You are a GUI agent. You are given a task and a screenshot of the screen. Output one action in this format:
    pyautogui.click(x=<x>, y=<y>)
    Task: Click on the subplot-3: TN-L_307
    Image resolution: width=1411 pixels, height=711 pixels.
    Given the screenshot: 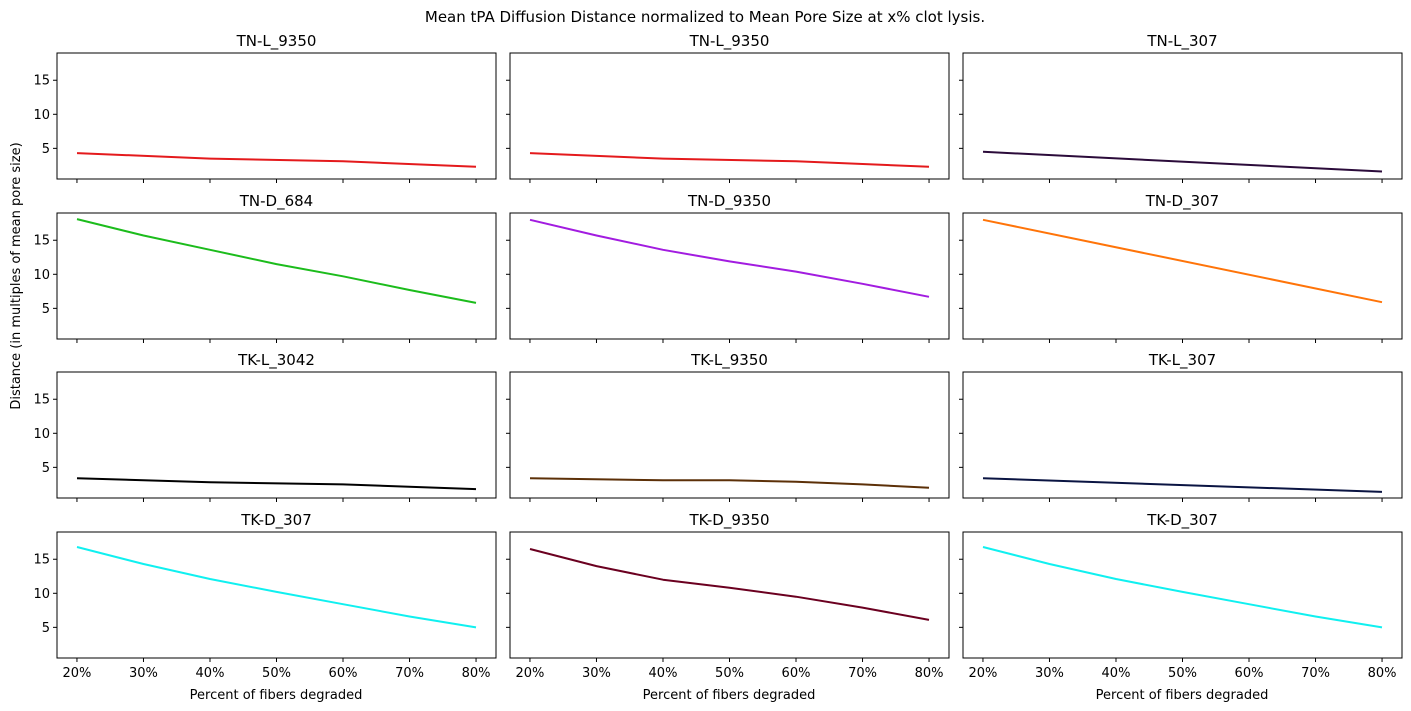 What is the action you would take?
    pyautogui.click(x=1181, y=107)
    